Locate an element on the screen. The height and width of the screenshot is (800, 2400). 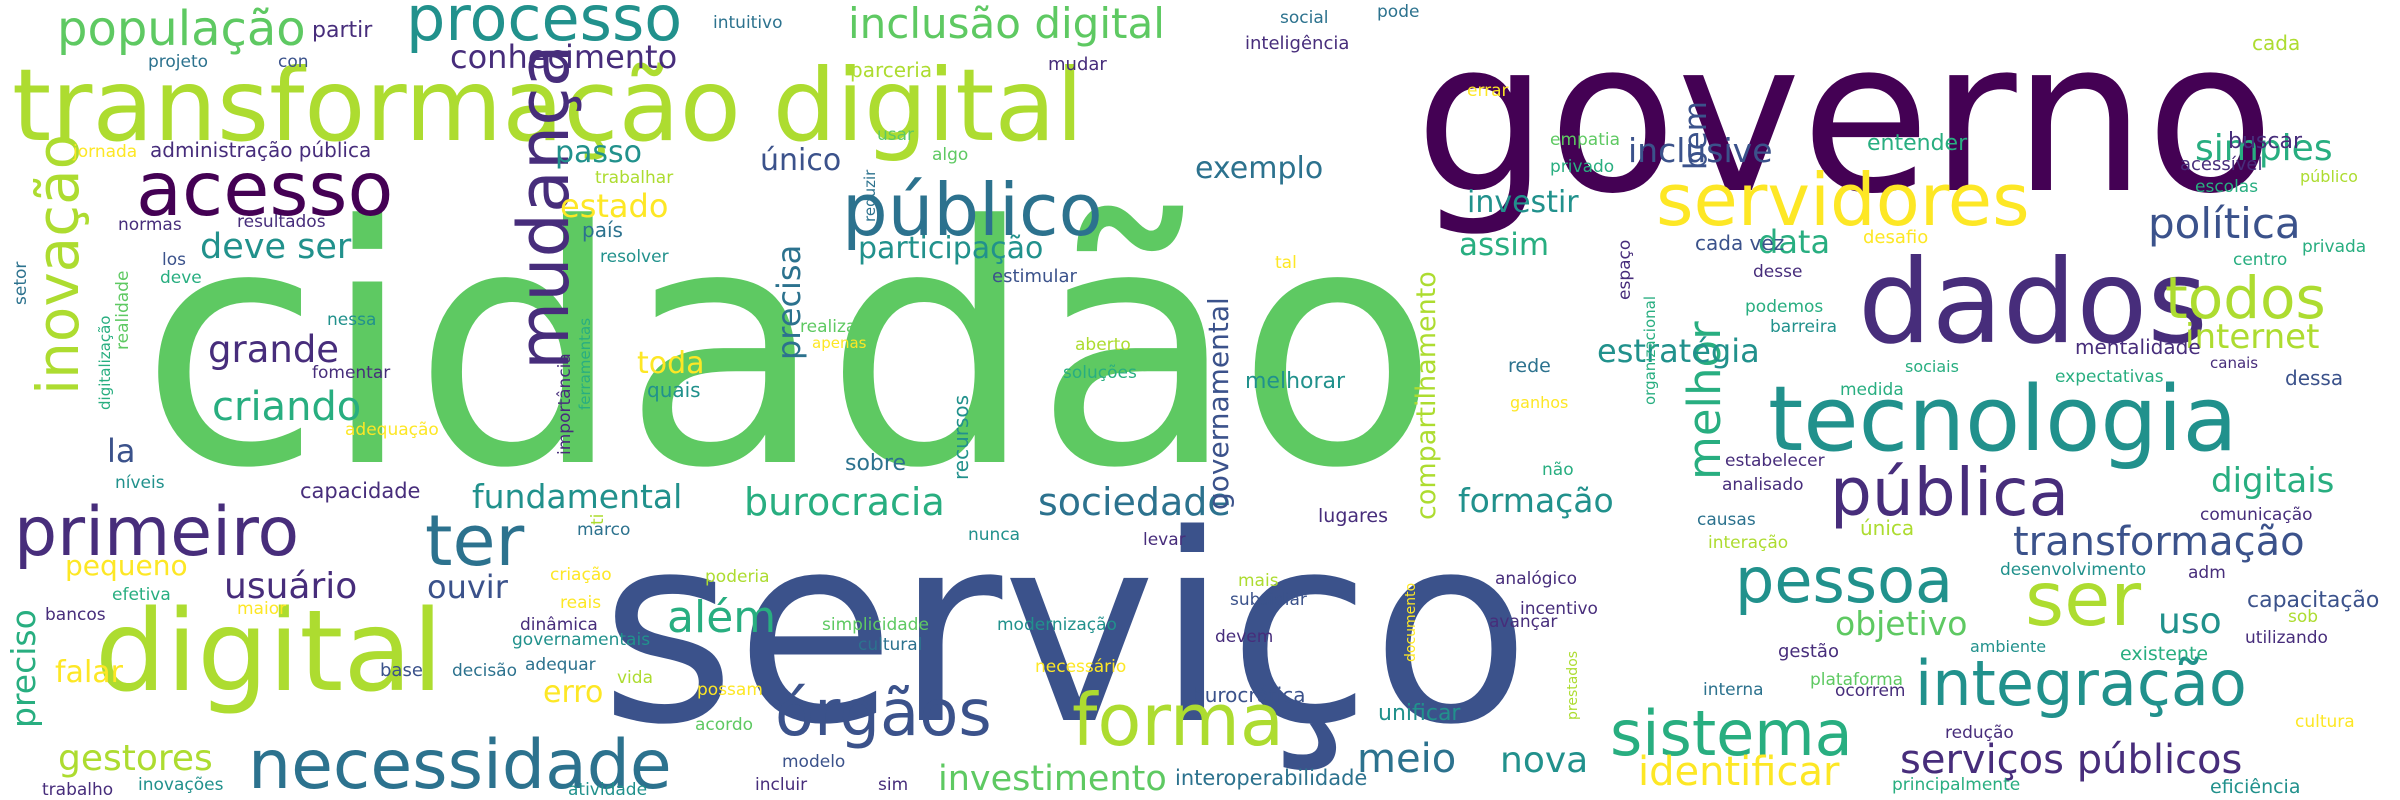
word-119: fomentar is located at coordinates (351, 373).